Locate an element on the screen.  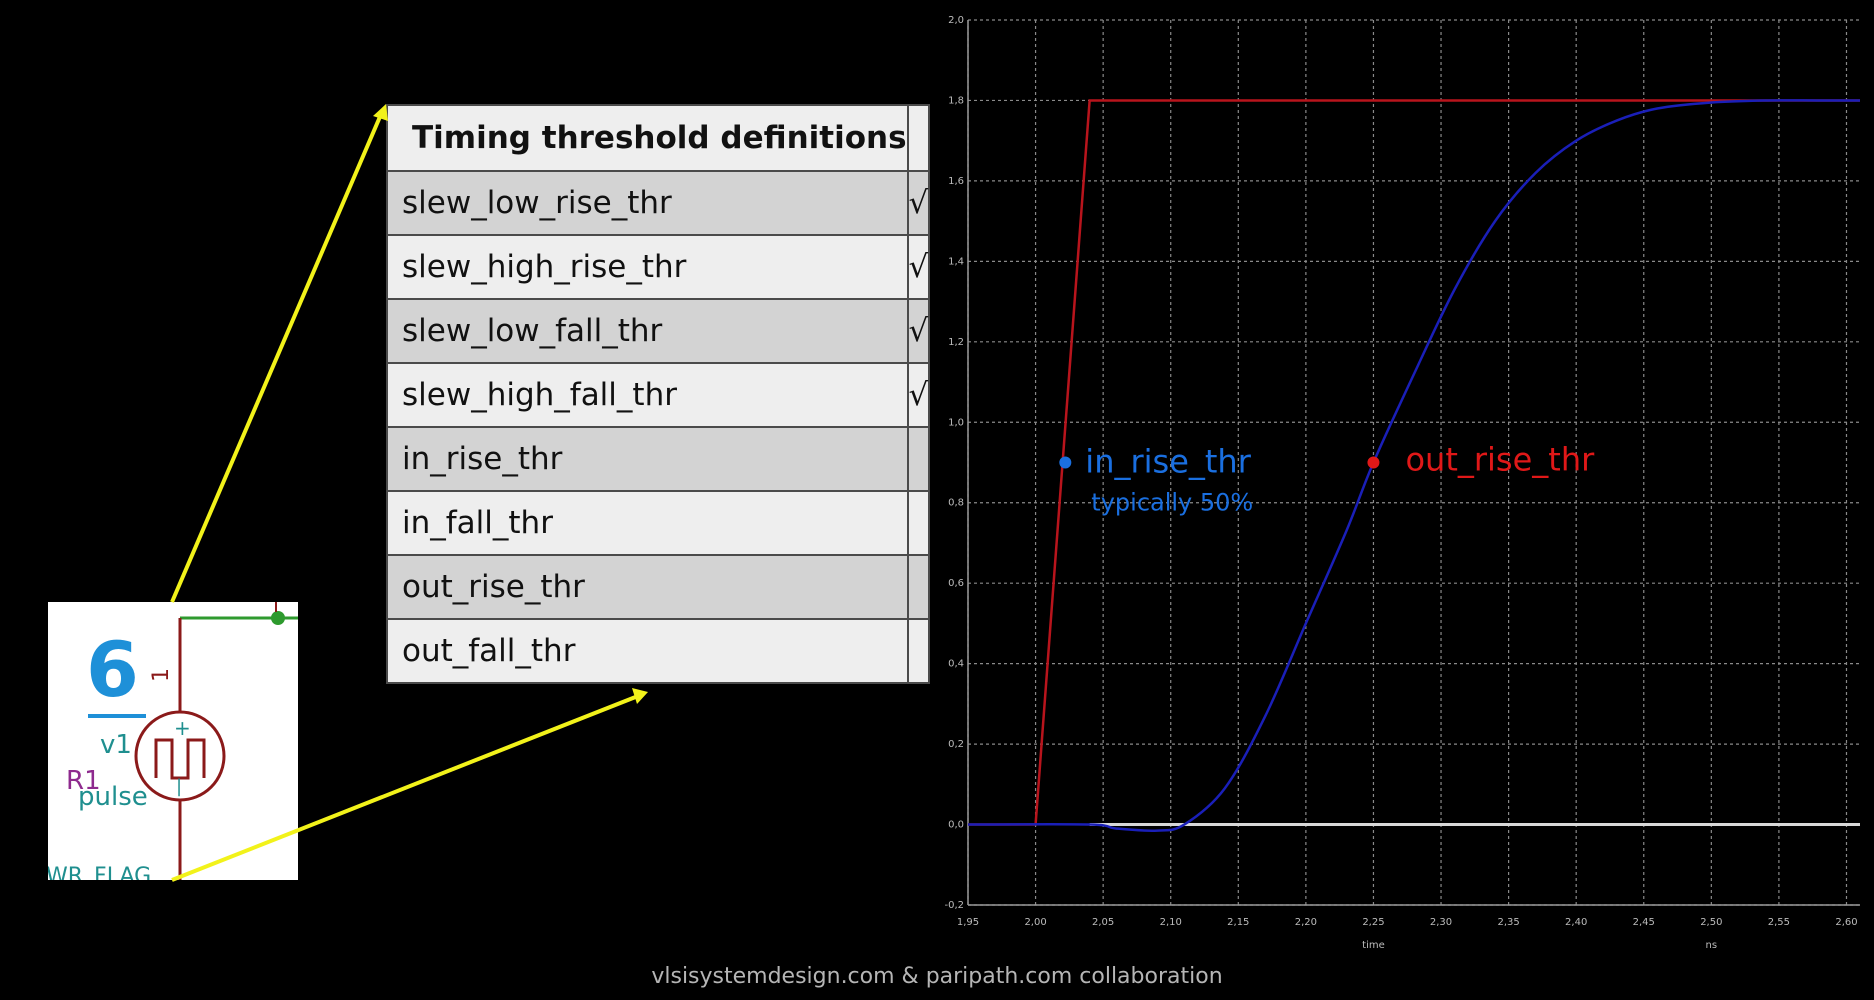
node-number-underline is located at coordinates (117, 716).